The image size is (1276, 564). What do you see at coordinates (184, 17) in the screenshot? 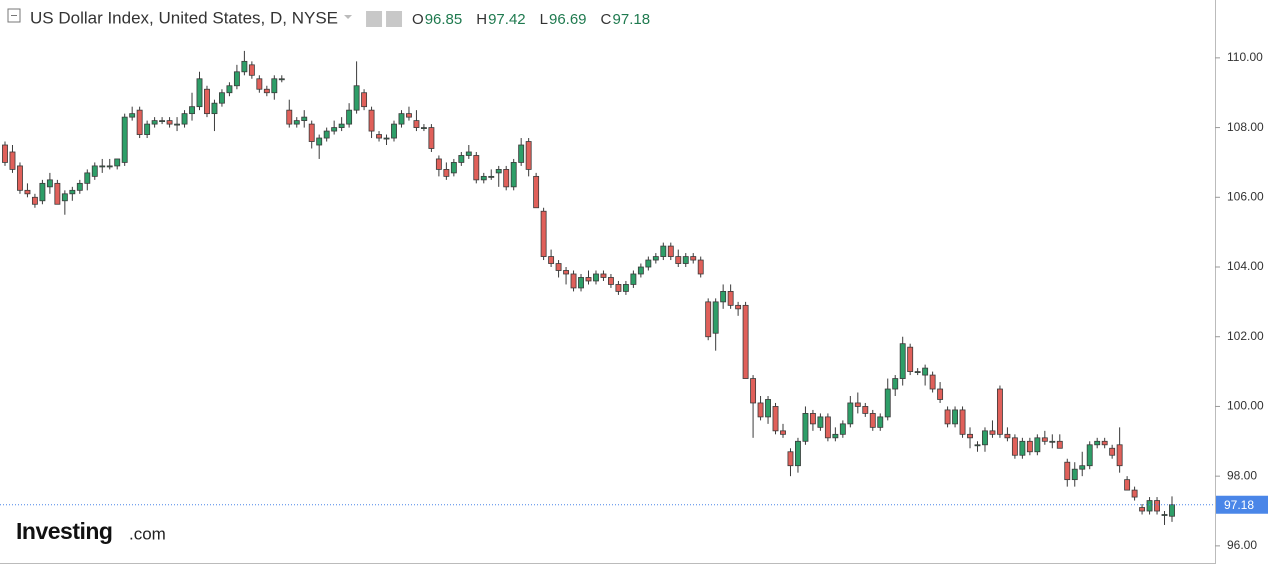
I see `chart-title: US Dollar Index, United States, D, NYSE` at bounding box center [184, 17].